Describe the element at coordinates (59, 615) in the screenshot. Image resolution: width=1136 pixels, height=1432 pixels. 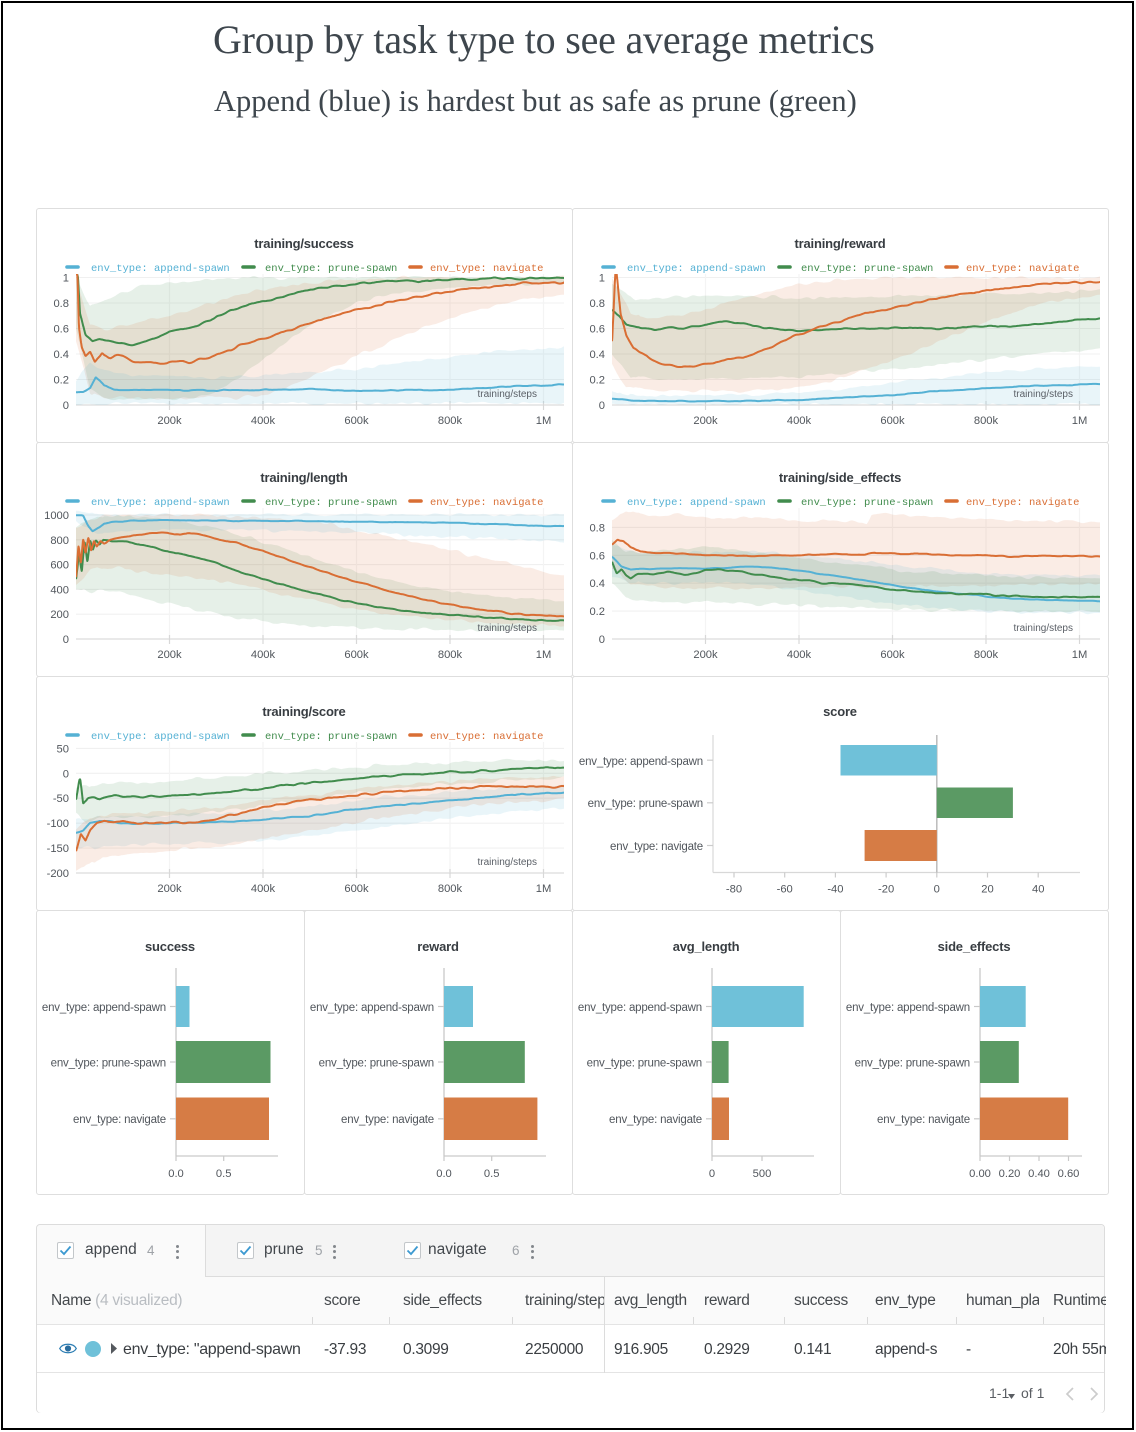
I see `svg-text: 200` at that location.